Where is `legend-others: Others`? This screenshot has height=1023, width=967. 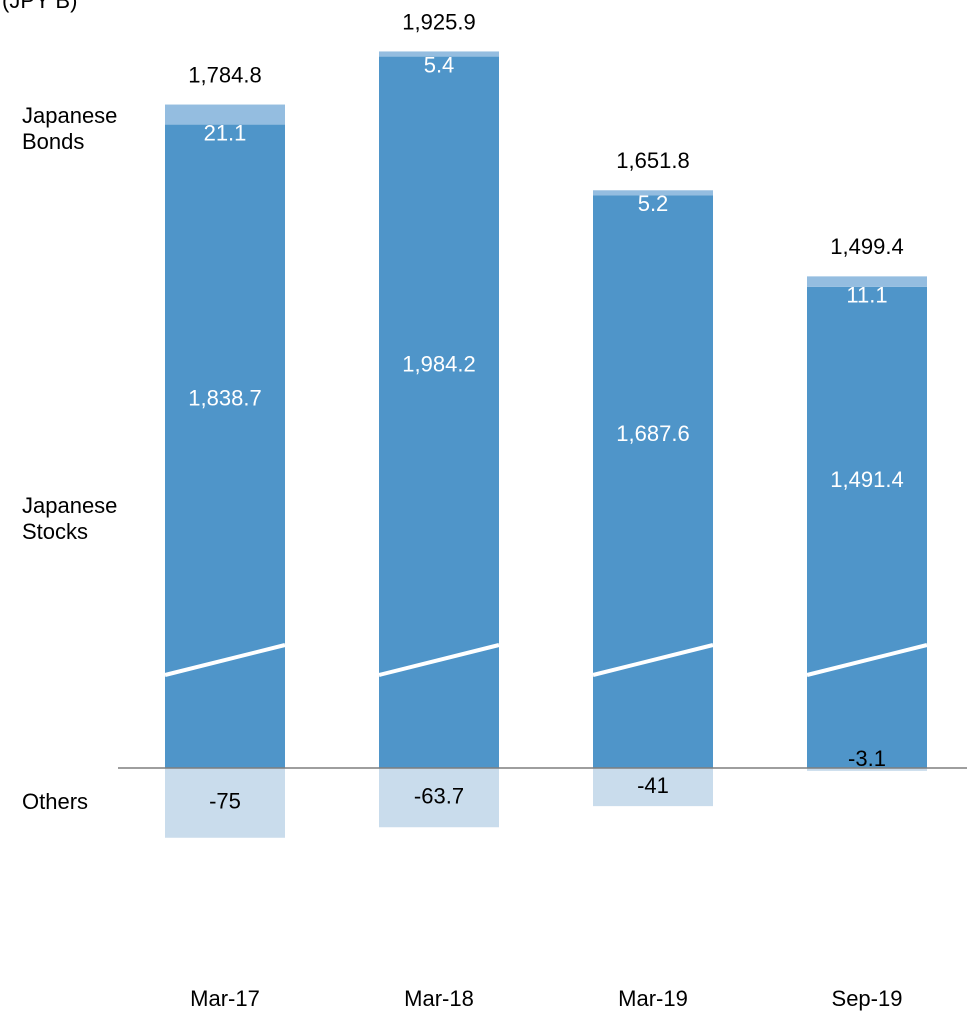 legend-others: Others is located at coordinates (55, 801).